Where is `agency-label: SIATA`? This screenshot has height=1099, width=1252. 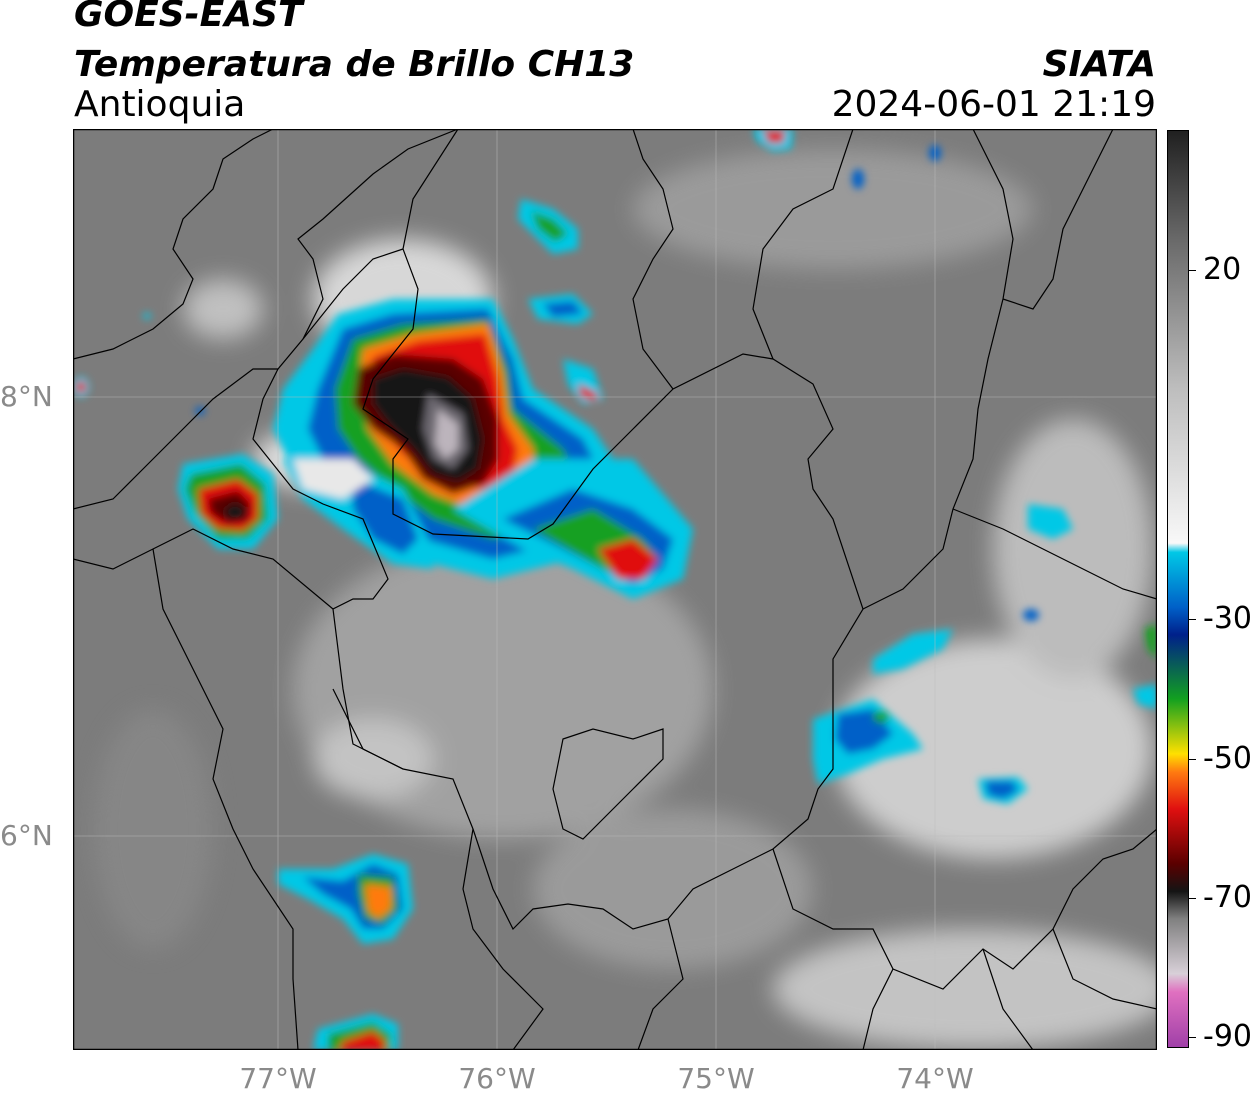
agency-label: SIATA is located at coordinates (1099, 64).